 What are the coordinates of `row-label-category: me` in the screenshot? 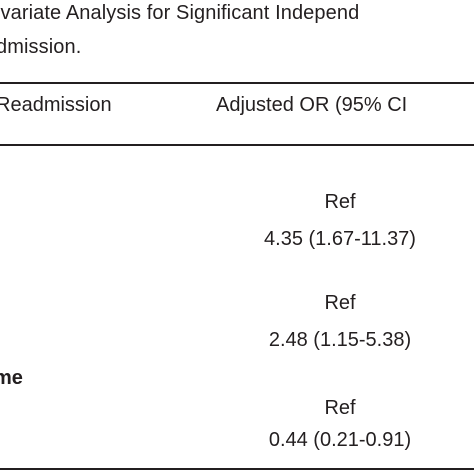 It's located at (11, 378).